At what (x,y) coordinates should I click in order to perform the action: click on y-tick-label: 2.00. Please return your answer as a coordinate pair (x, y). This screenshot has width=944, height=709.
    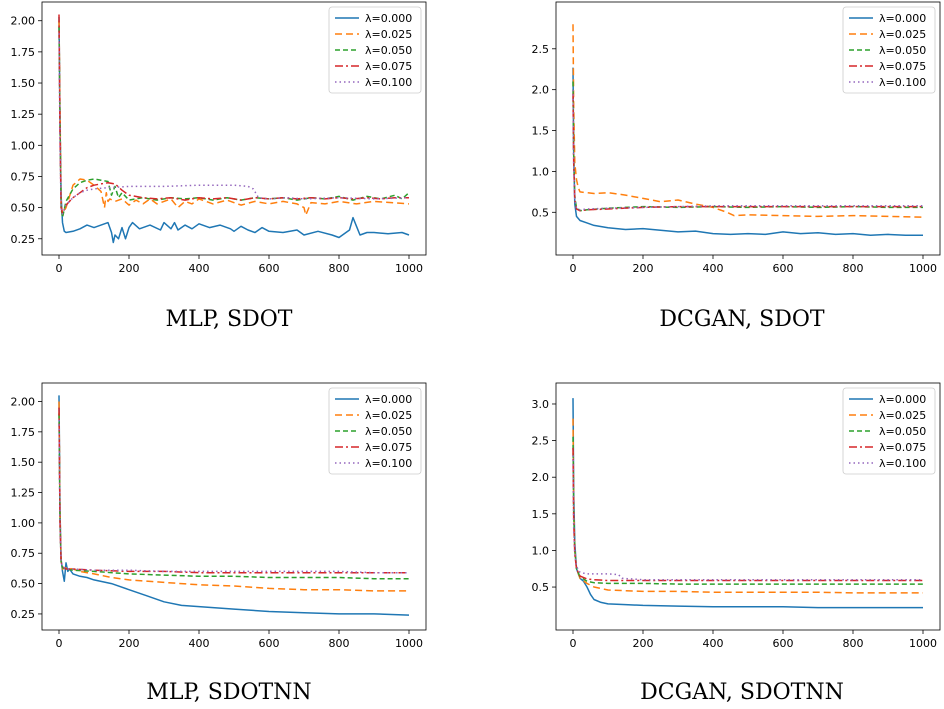
    Looking at the image, I should click on (23, 401).